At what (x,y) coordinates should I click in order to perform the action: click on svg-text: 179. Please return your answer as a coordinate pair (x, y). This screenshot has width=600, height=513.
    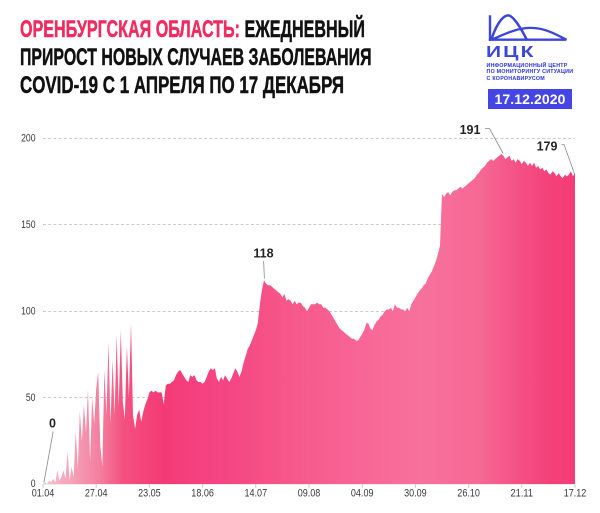
    Looking at the image, I should click on (547, 146).